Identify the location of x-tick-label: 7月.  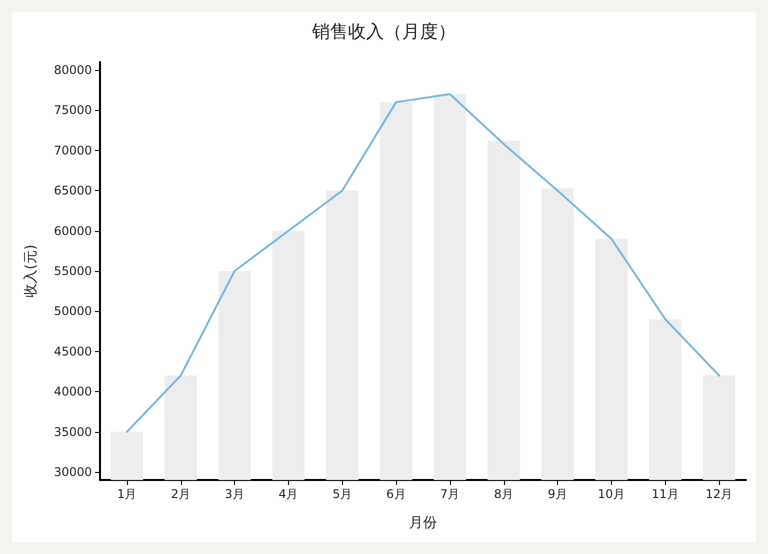
(450, 494).